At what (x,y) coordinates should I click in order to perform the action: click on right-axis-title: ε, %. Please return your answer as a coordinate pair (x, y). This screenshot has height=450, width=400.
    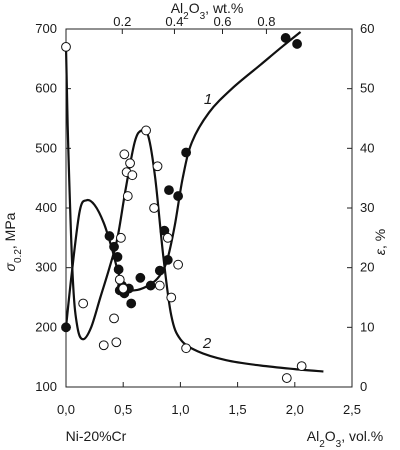
    Looking at the image, I should click on (380, 242).